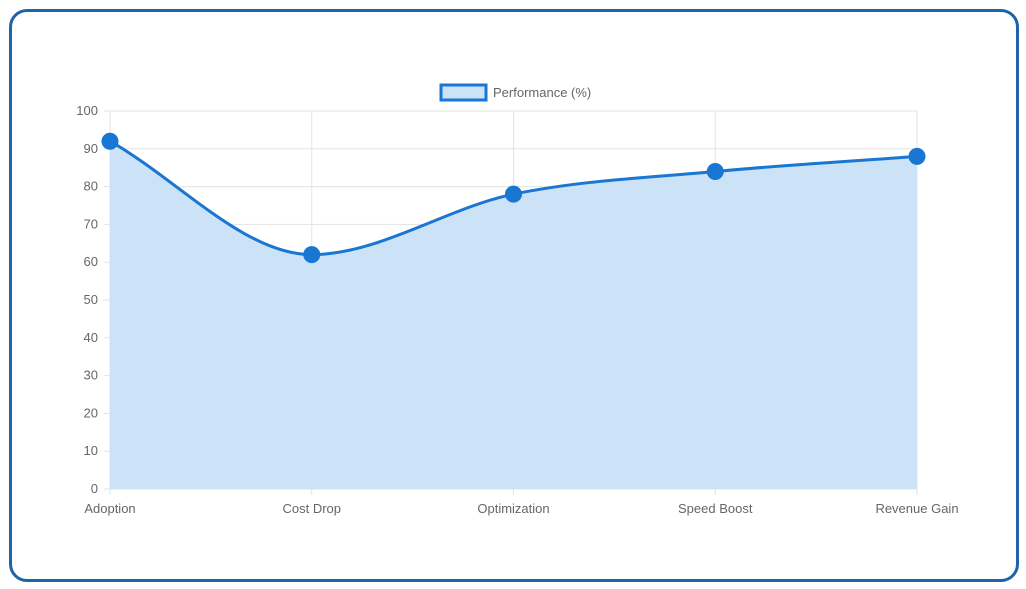 The height and width of the screenshot is (589, 1026). I want to click on y-tick-label: 0, so click(94, 488).